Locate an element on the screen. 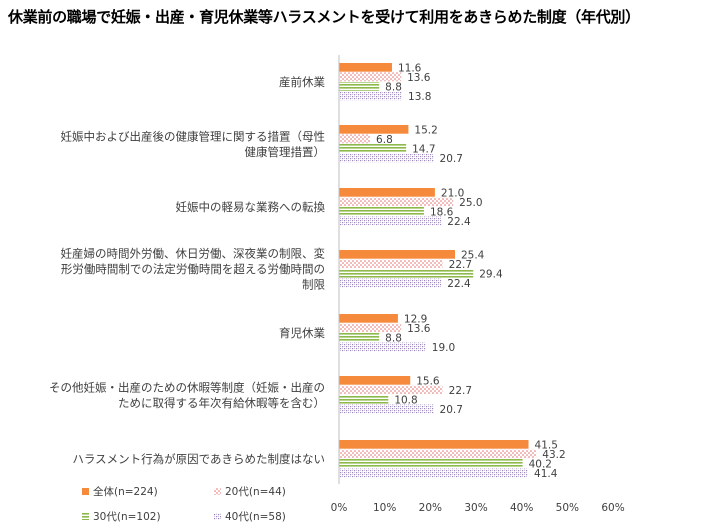 The height and width of the screenshot is (532, 725). category-label: 産前休業 is located at coordinates (302, 82).